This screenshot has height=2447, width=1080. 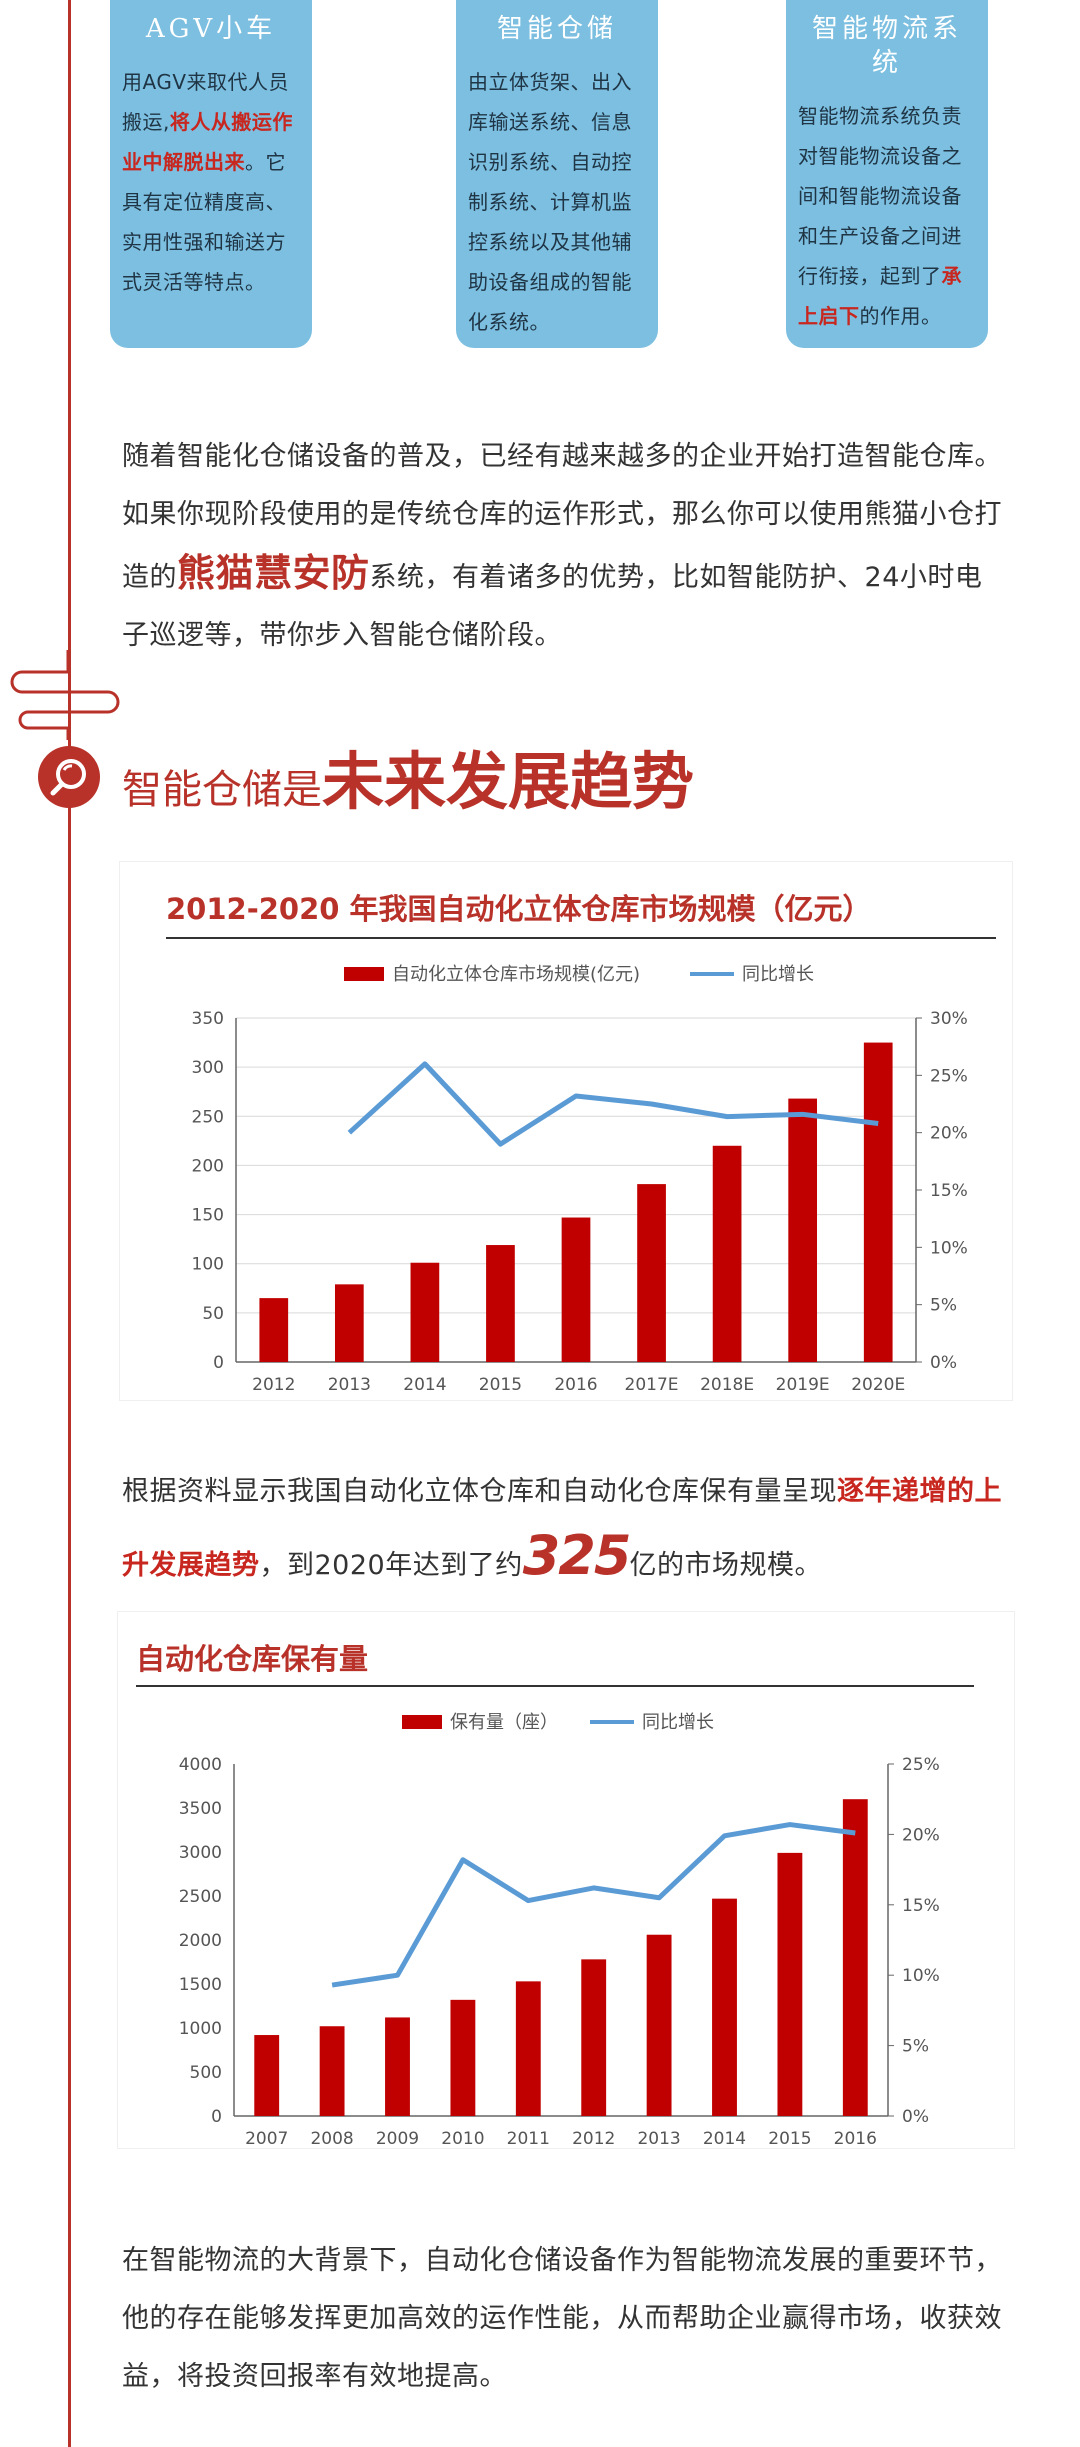 I want to click on y-tick-label: 2000, so click(x=200, y=1941).